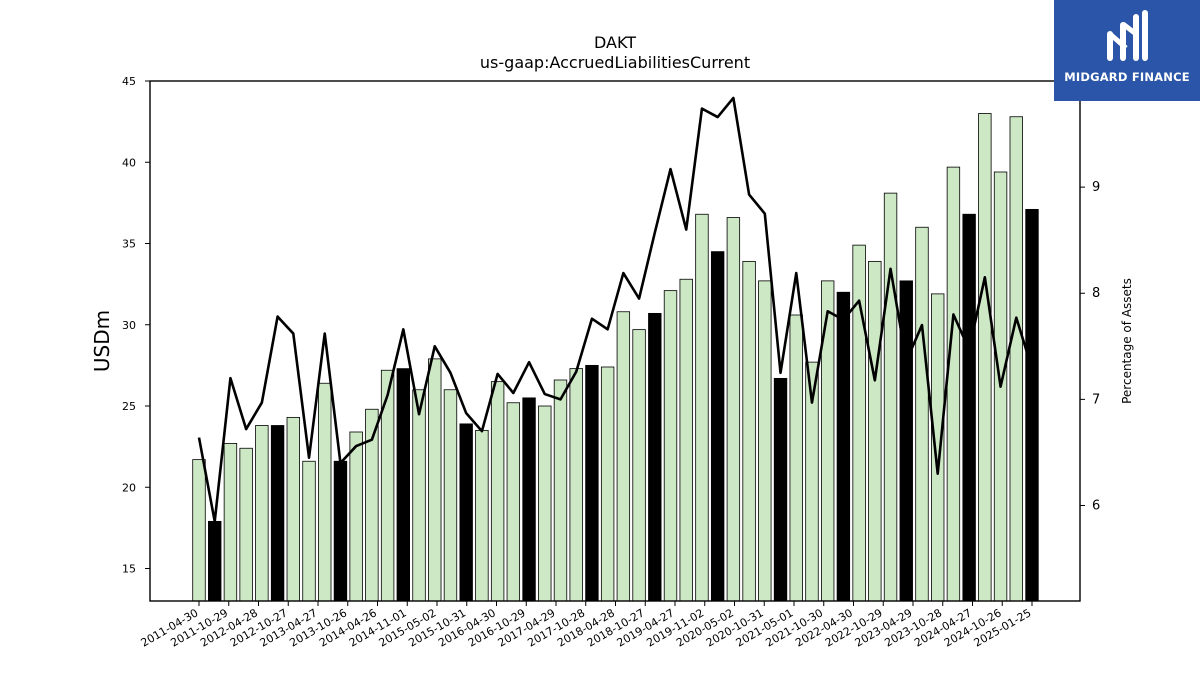  I want to click on y-tick-label: 40, so click(129, 162).